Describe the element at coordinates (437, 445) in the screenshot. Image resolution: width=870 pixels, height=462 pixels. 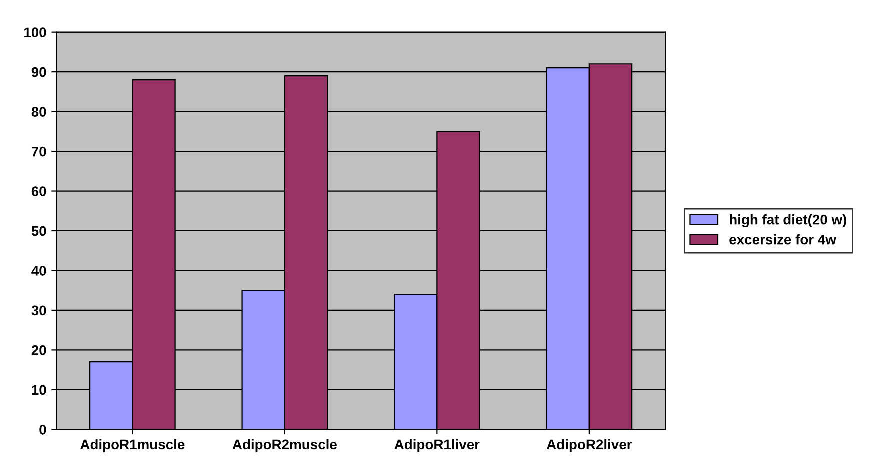
I see `x-tick-label: AdipoR1liver` at that location.